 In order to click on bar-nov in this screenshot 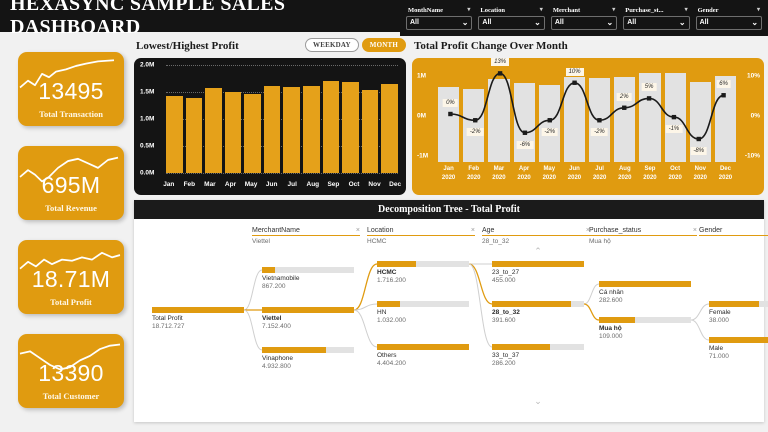, I will do `click(370, 131)`.